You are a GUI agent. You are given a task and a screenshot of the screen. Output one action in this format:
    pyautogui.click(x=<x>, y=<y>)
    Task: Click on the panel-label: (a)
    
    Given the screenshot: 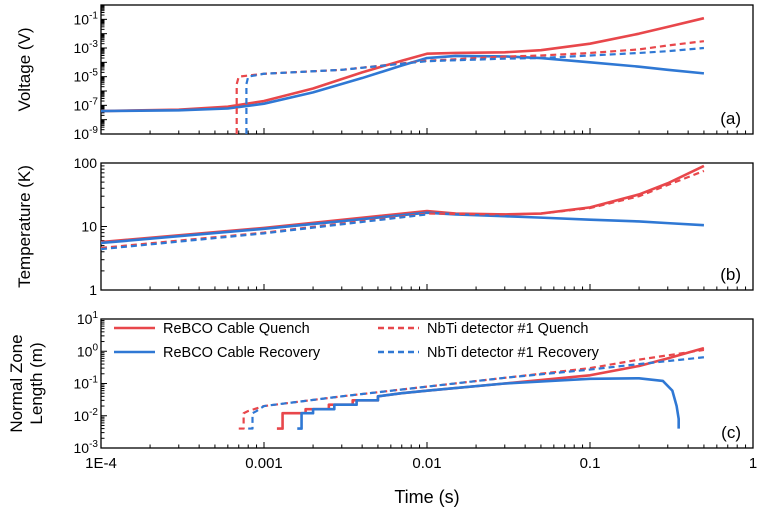 What is the action you would take?
    pyautogui.click(x=730, y=118)
    